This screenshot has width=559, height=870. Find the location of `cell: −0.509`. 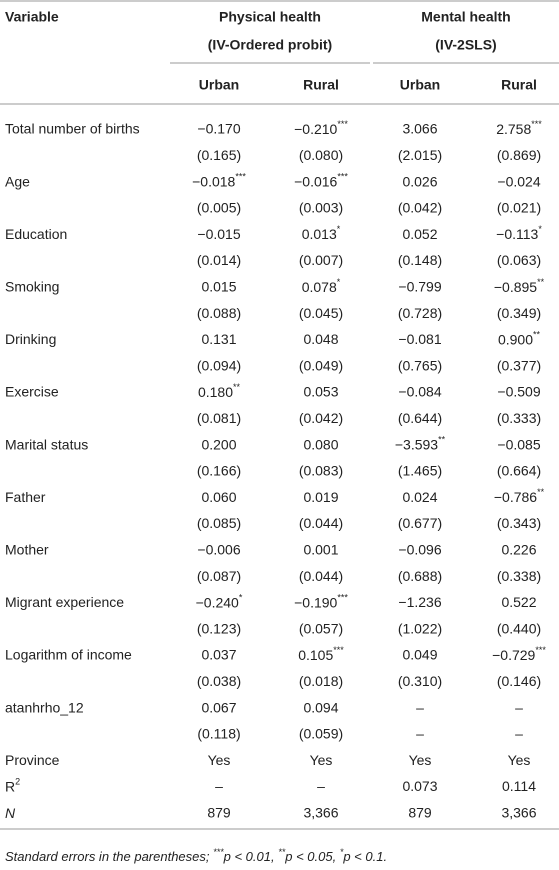

cell: −0.509 is located at coordinates (518, 392).